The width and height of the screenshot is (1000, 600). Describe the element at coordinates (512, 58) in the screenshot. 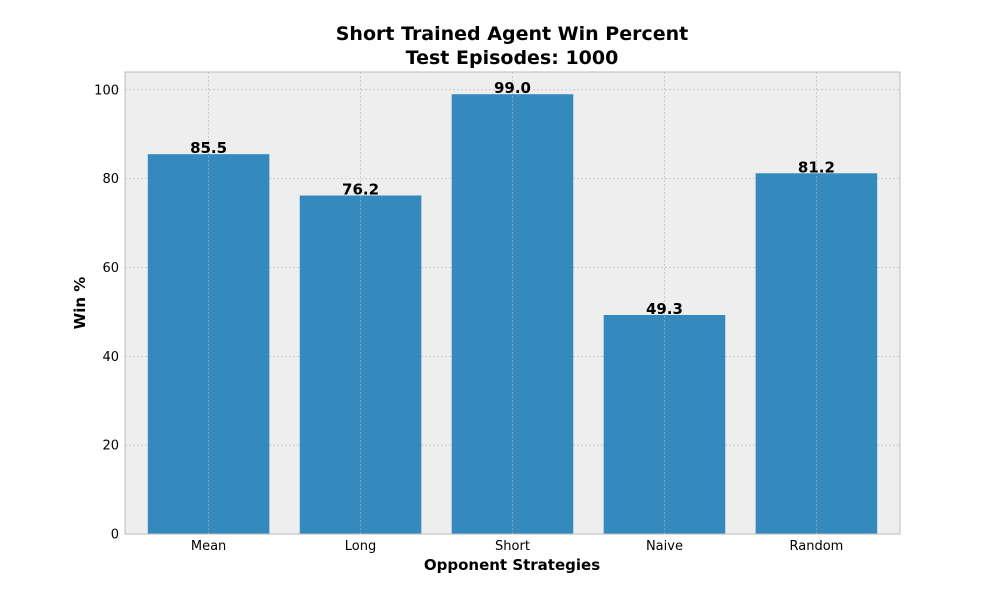

I see `chart-subtitle: Test Episodes: 1000` at that location.